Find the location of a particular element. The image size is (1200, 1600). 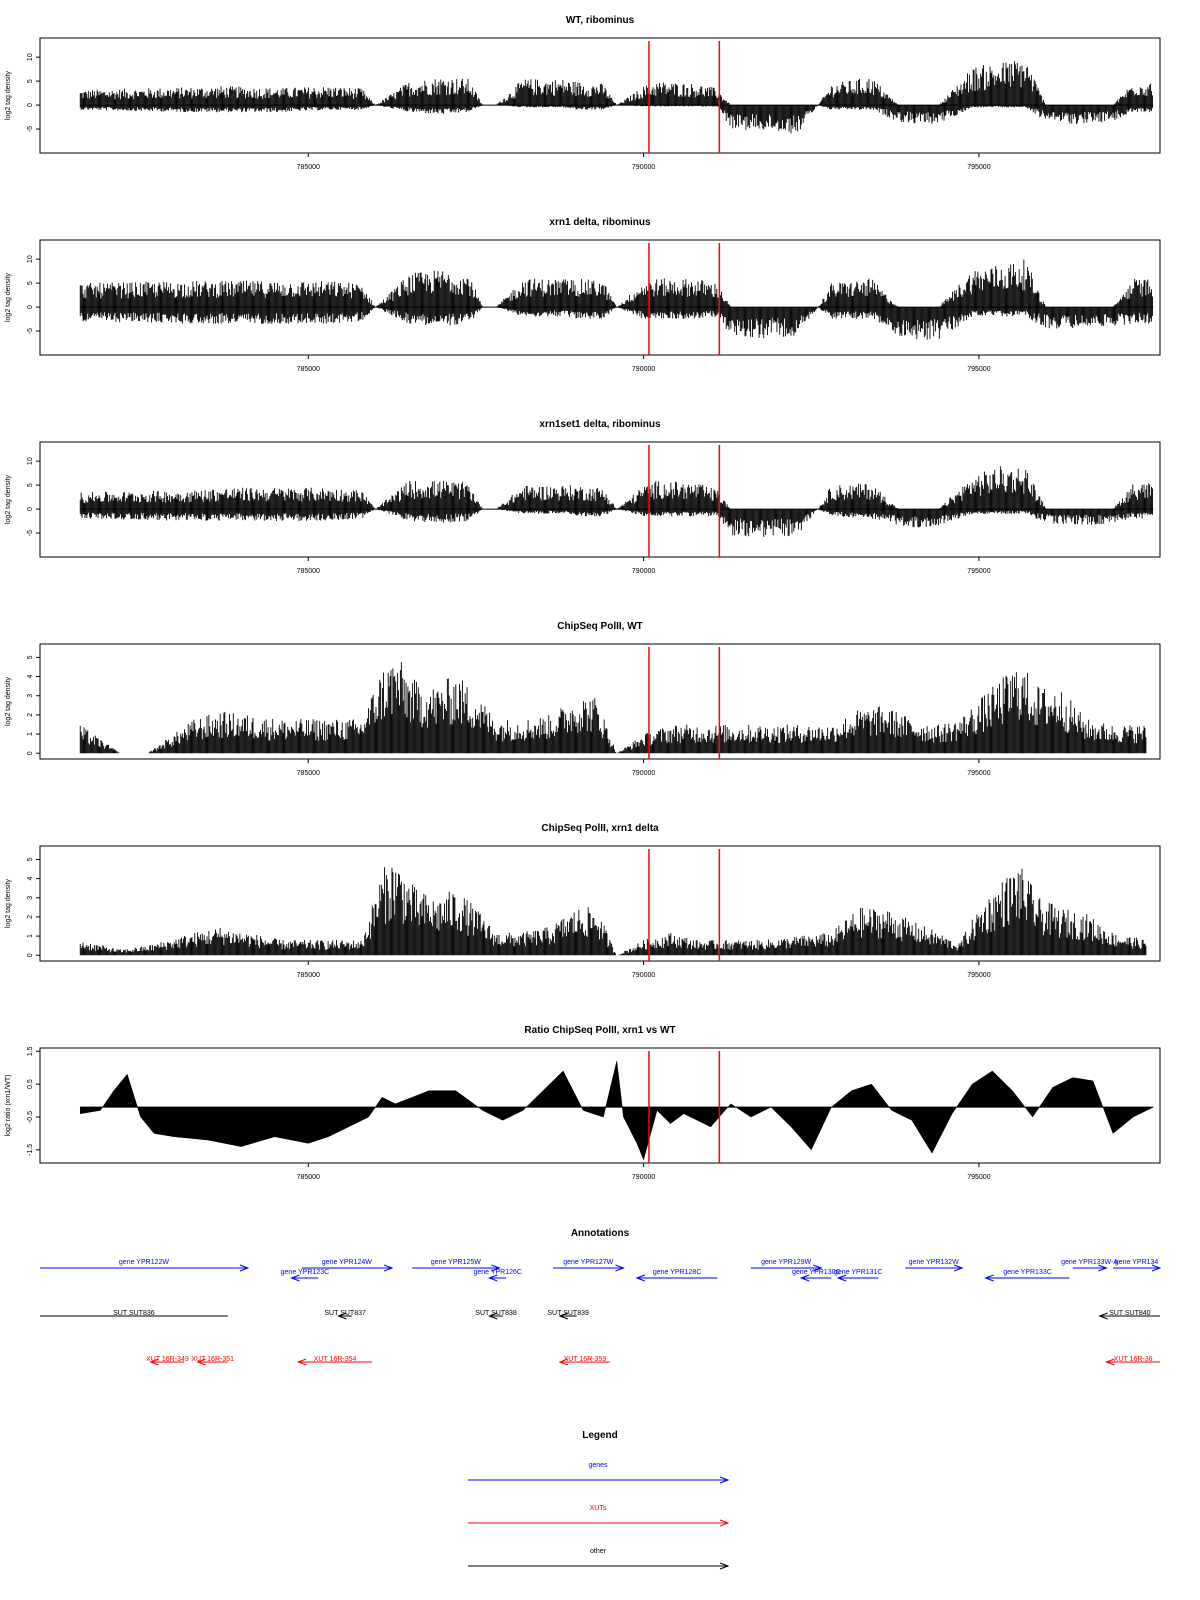

panel-title: WT, ribominus is located at coordinates (600, 20).